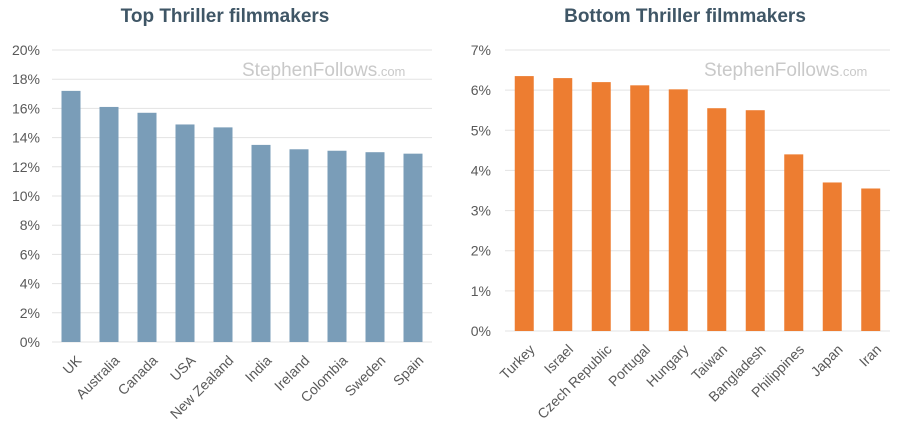 This screenshot has width=900, height=438. What do you see at coordinates (72, 365) in the screenshot?
I see `x-tick-label: UK` at bounding box center [72, 365].